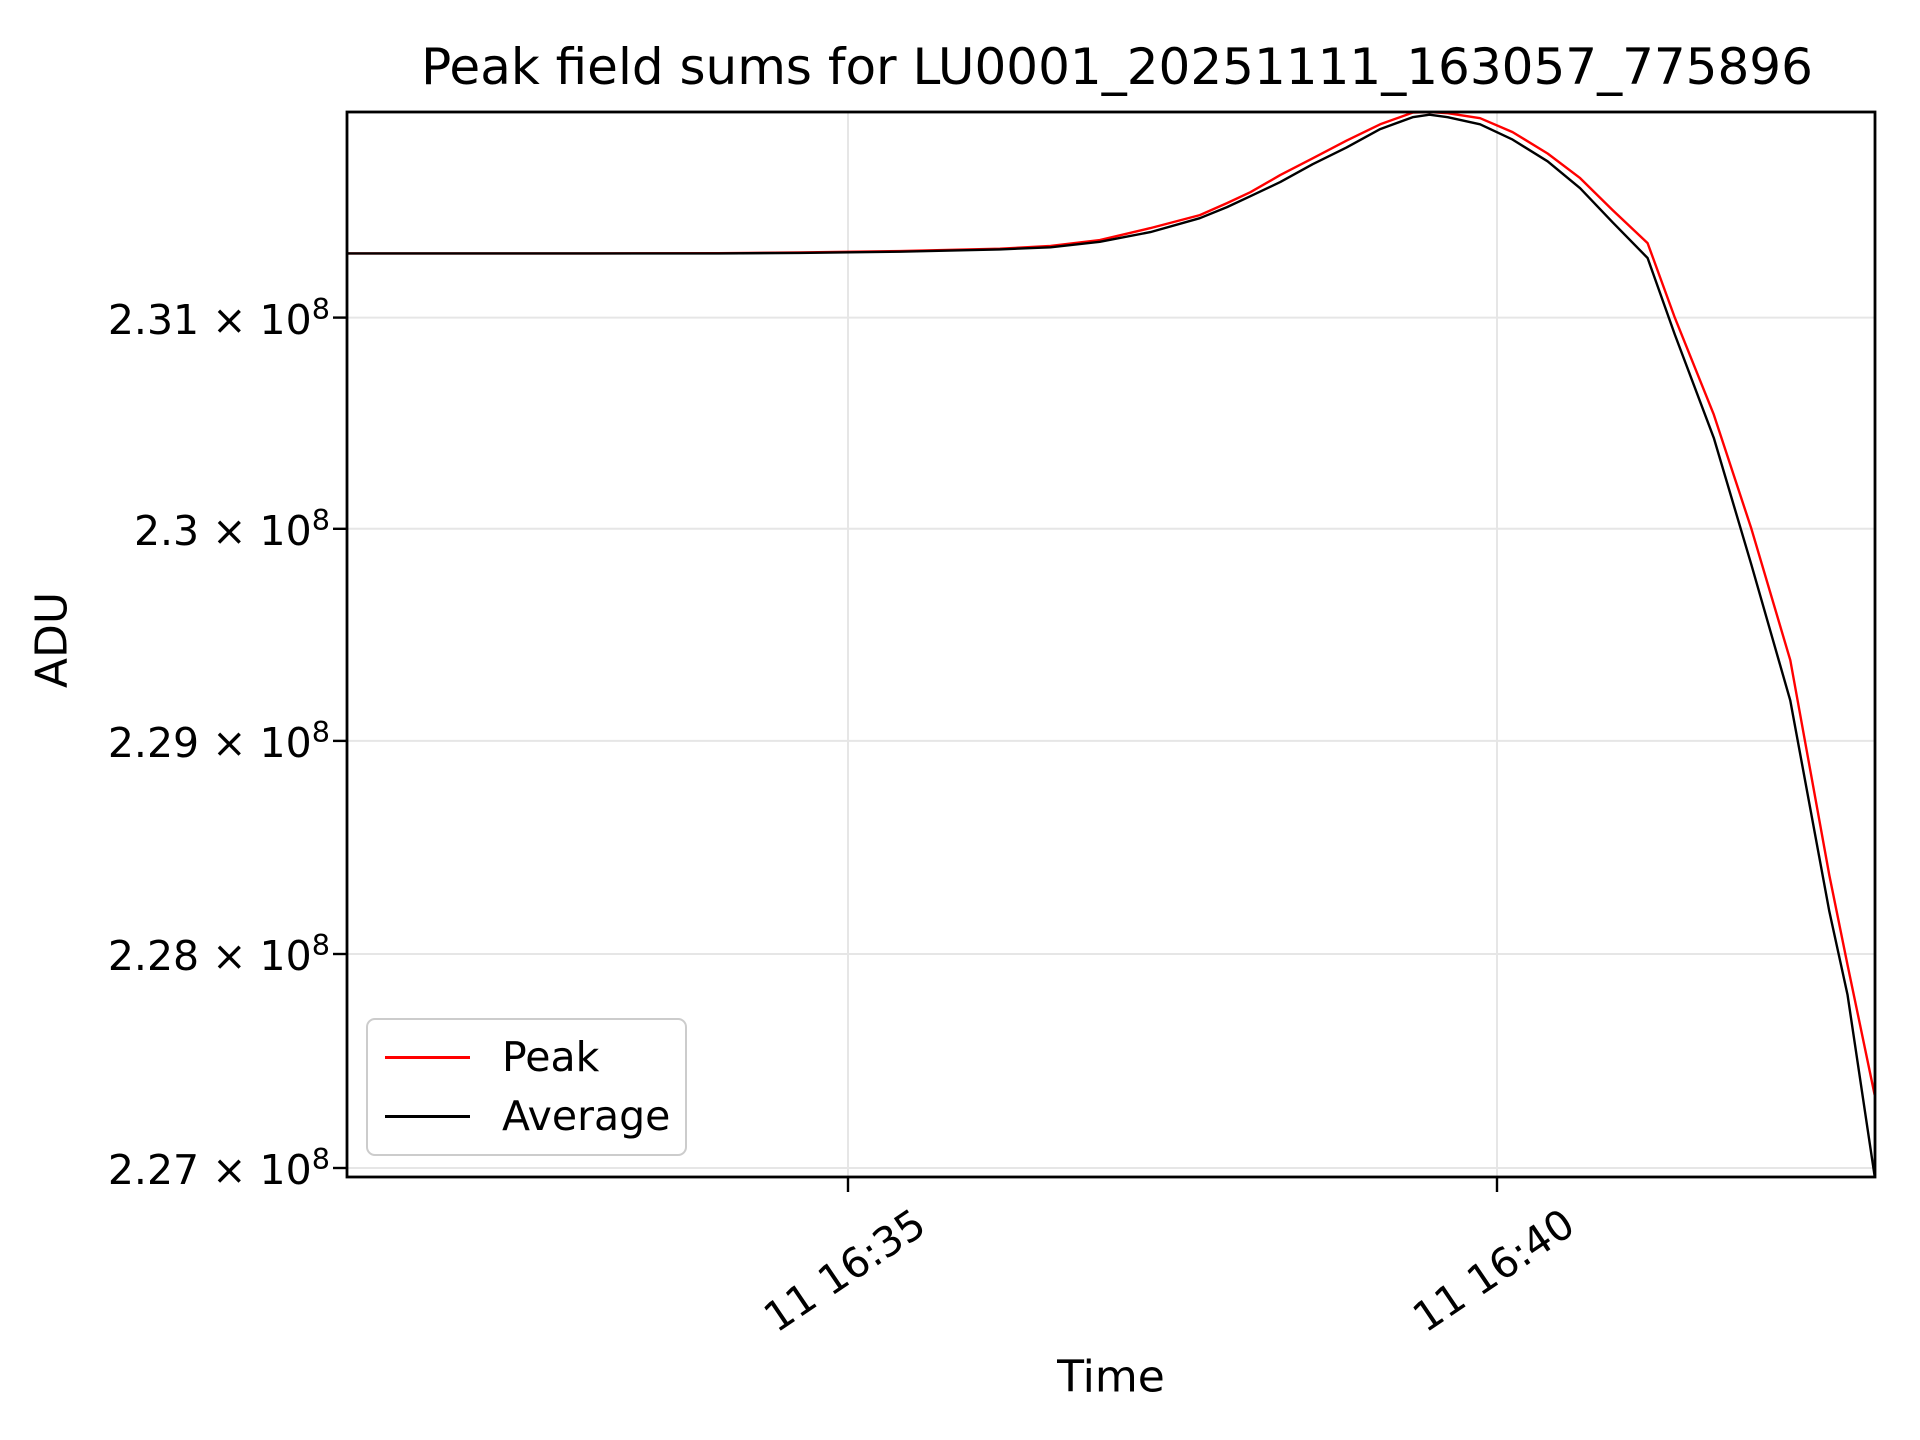 The width and height of the screenshot is (1920, 1440). I want to click on x-axis-label: Time, so click(1111, 1377).